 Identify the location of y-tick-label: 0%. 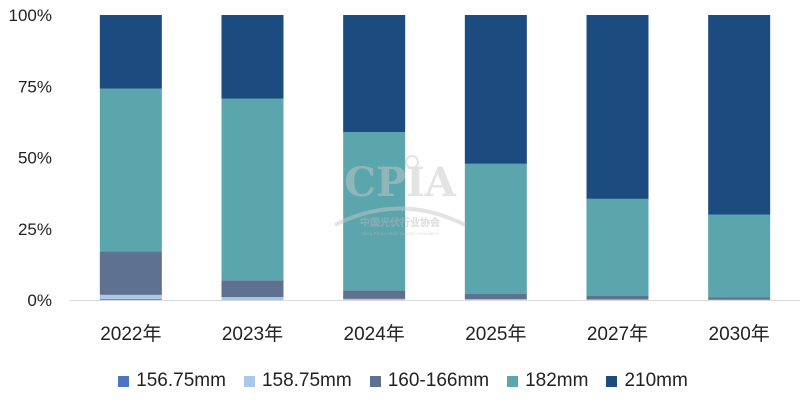
(39, 300).